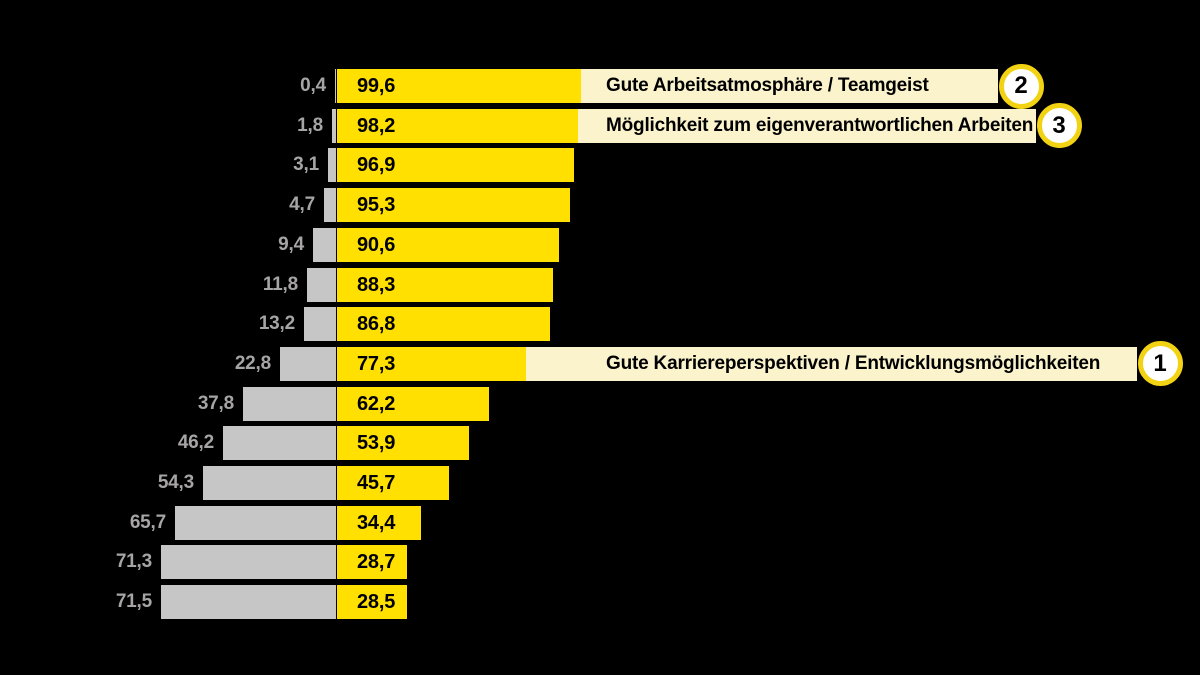 This screenshot has height=675, width=1200. Describe the element at coordinates (195, 443) in the screenshot. I see `left-value-label: 46,2` at that location.